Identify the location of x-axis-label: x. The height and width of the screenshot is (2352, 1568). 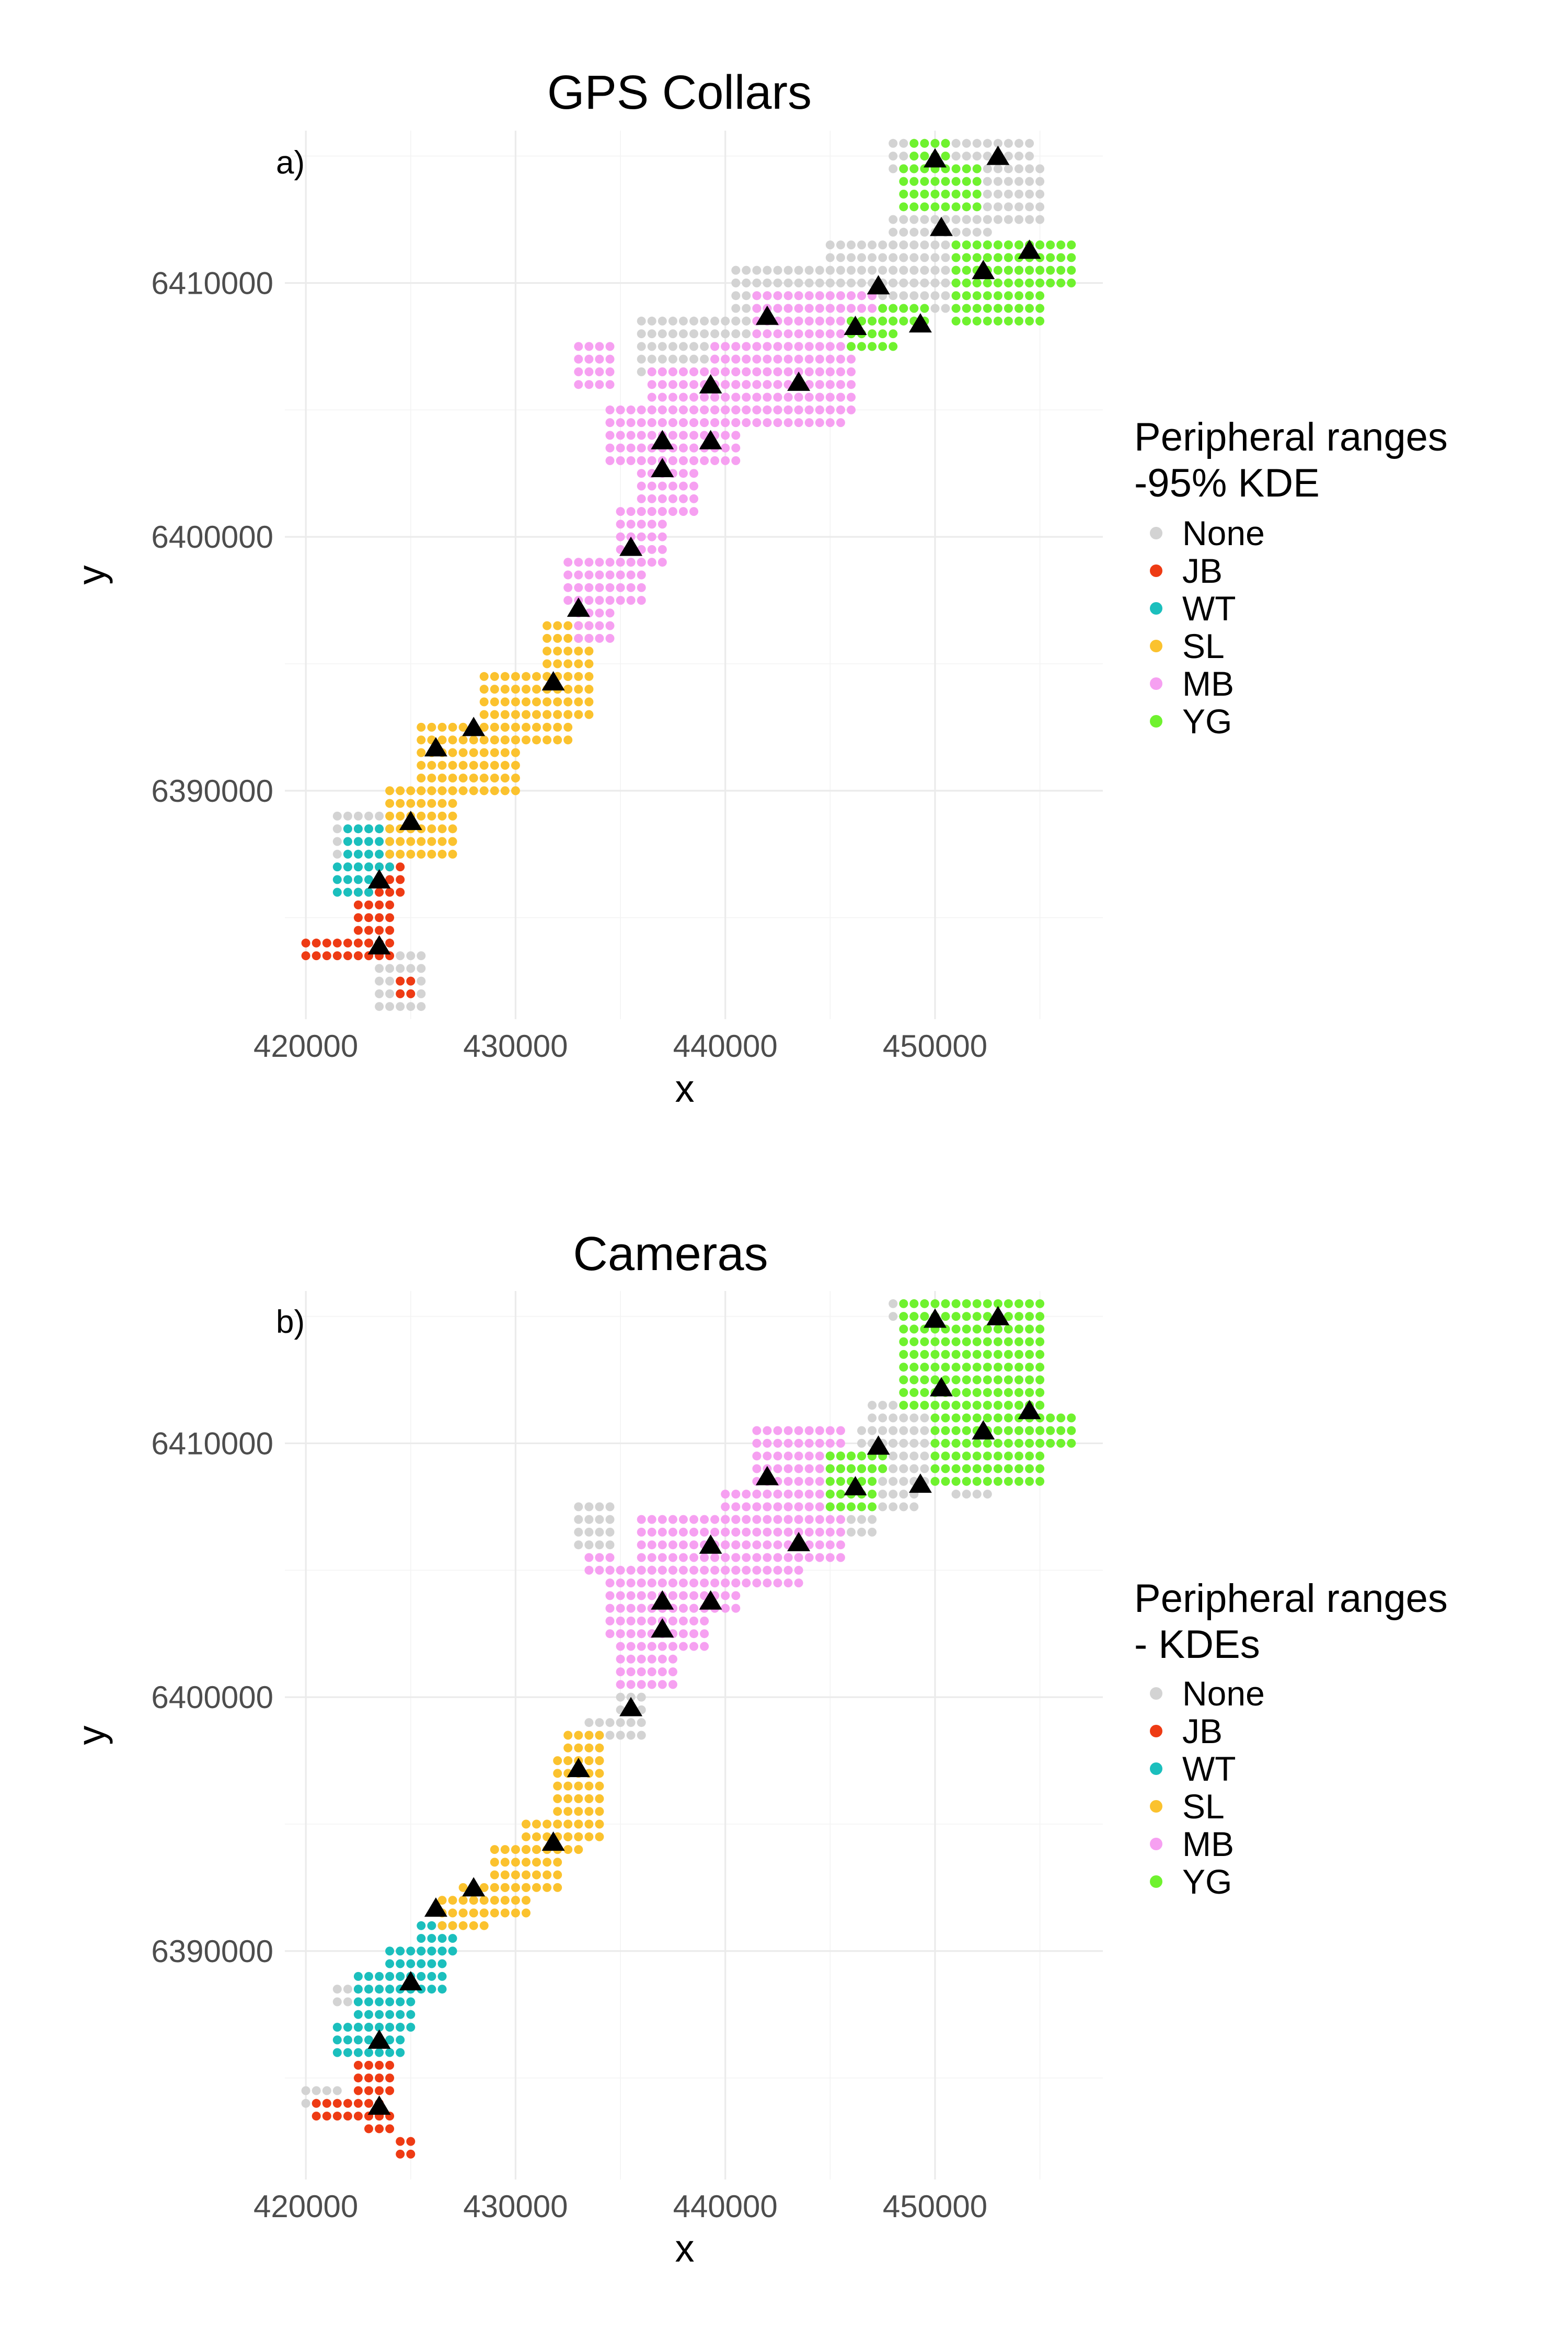
(685, 1088).